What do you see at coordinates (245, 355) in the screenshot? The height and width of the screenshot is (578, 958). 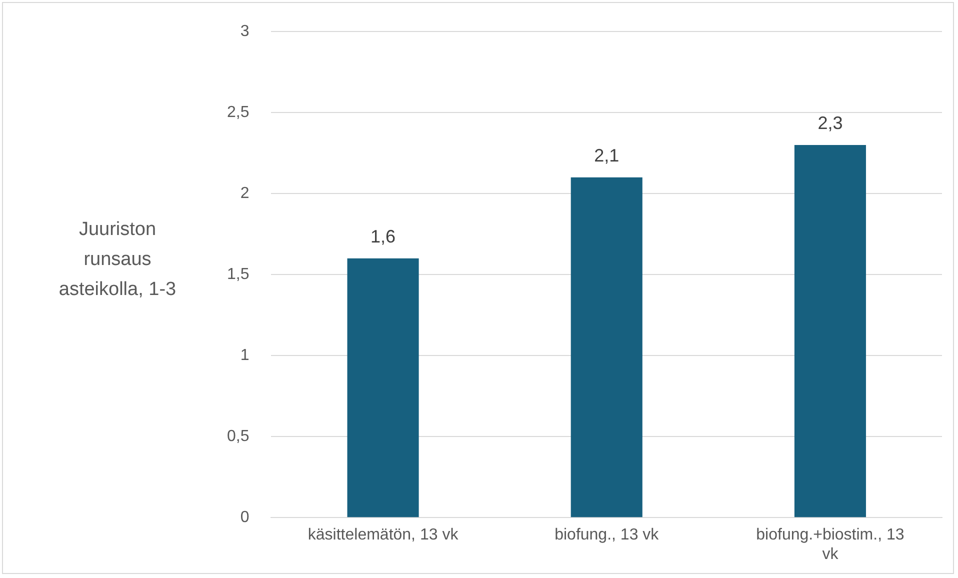 I see `y-tick-label: 1` at bounding box center [245, 355].